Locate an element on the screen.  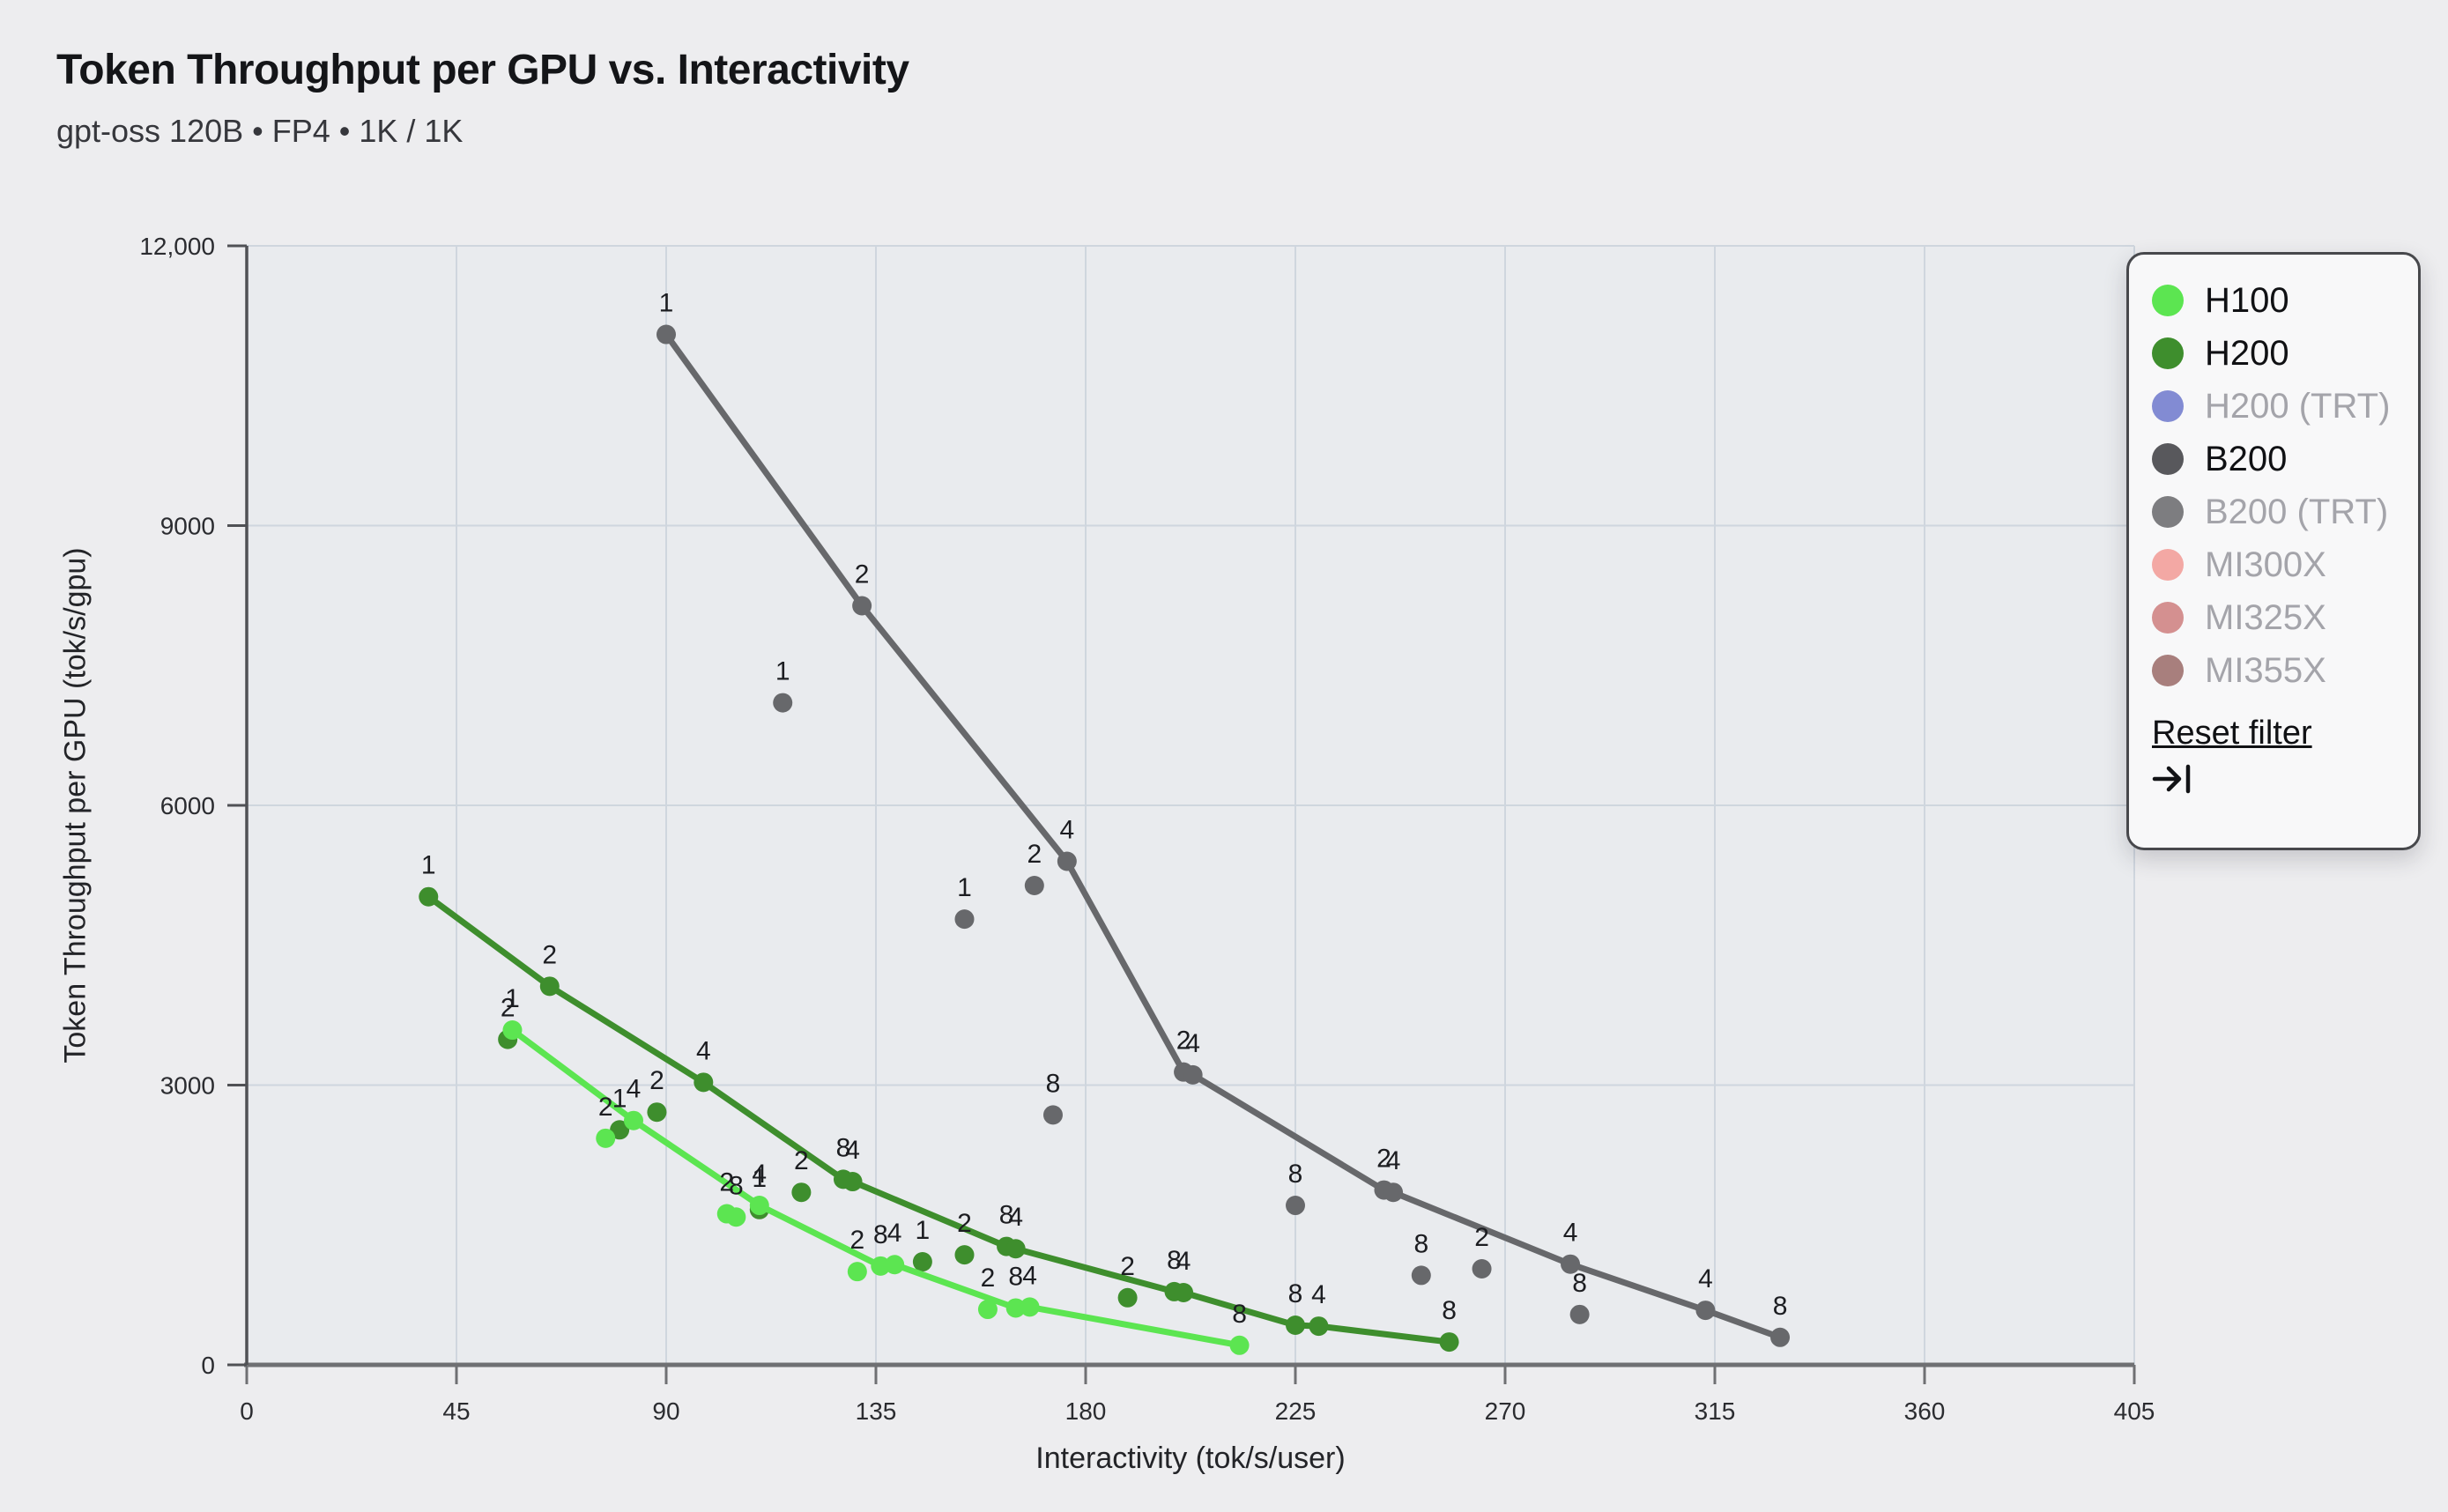
legend-item-mi355x: MI355X is located at coordinates (2273, 670).